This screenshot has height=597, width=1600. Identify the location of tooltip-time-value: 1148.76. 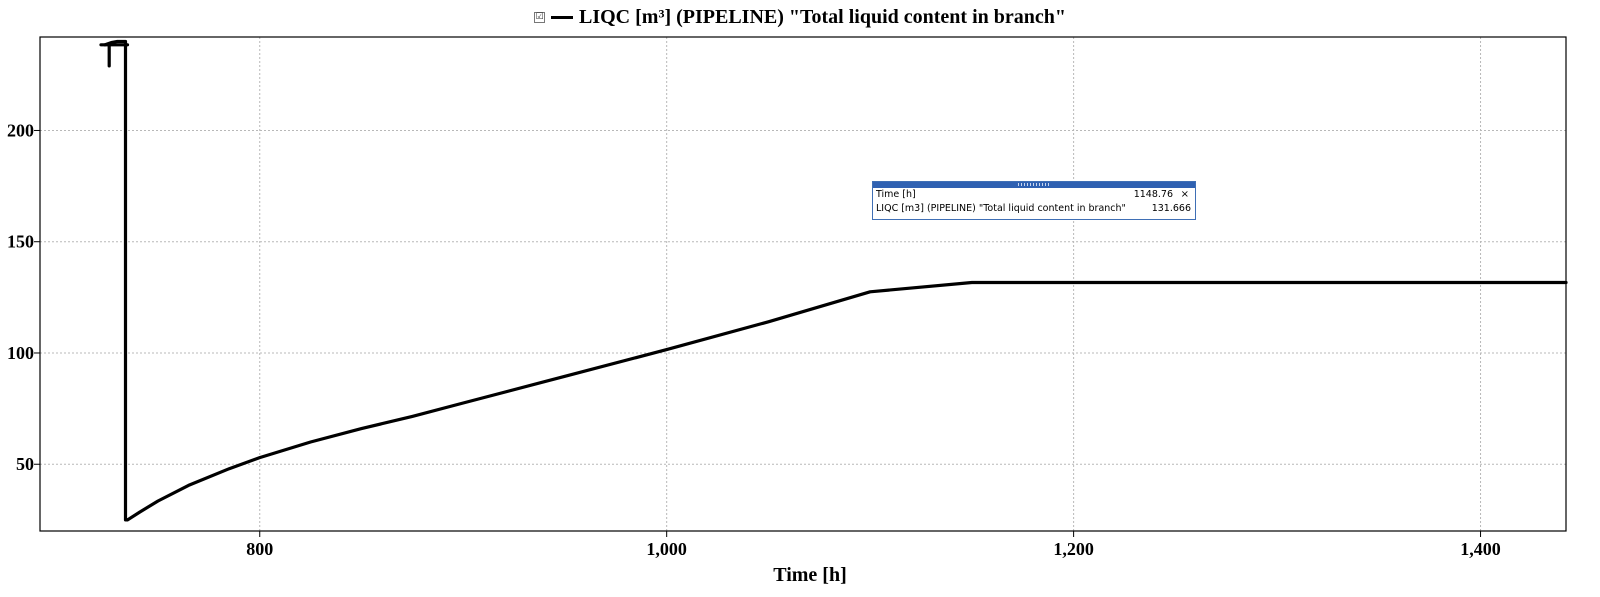
(1153, 194).